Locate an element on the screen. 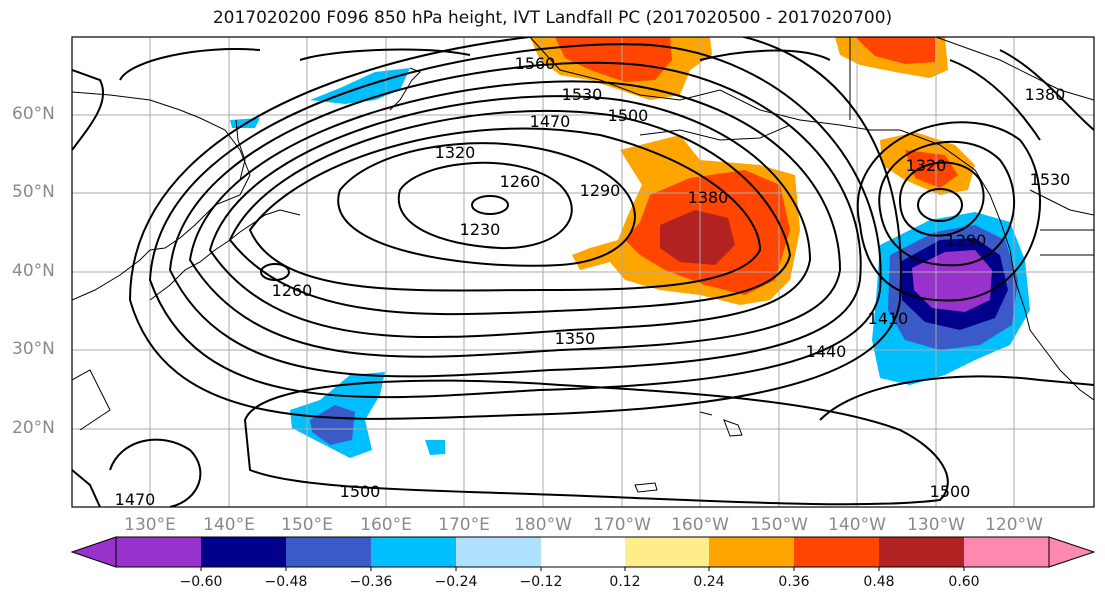  contour-label: 1560 is located at coordinates (535, 63).